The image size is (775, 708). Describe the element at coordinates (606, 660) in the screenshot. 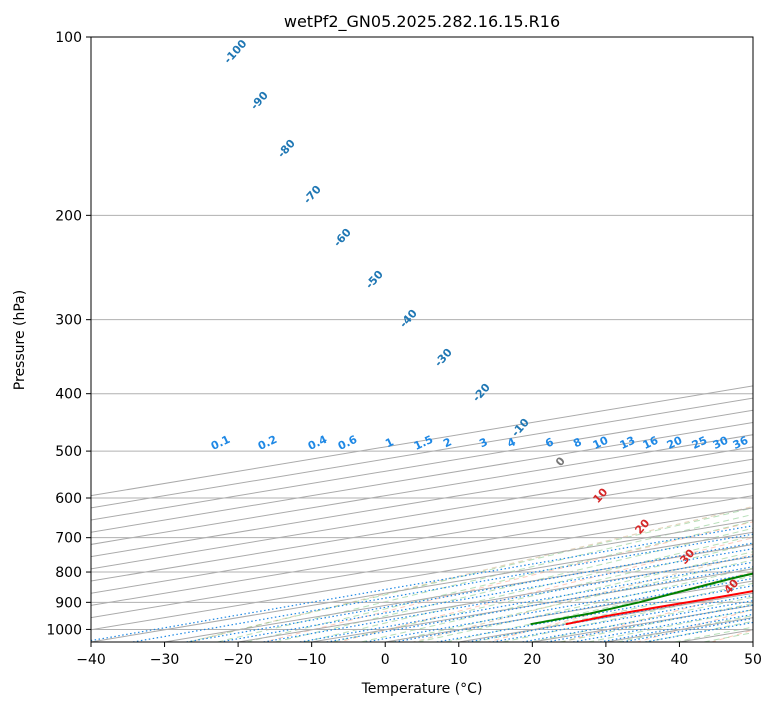

I see `x-tick-label: 30` at that location.